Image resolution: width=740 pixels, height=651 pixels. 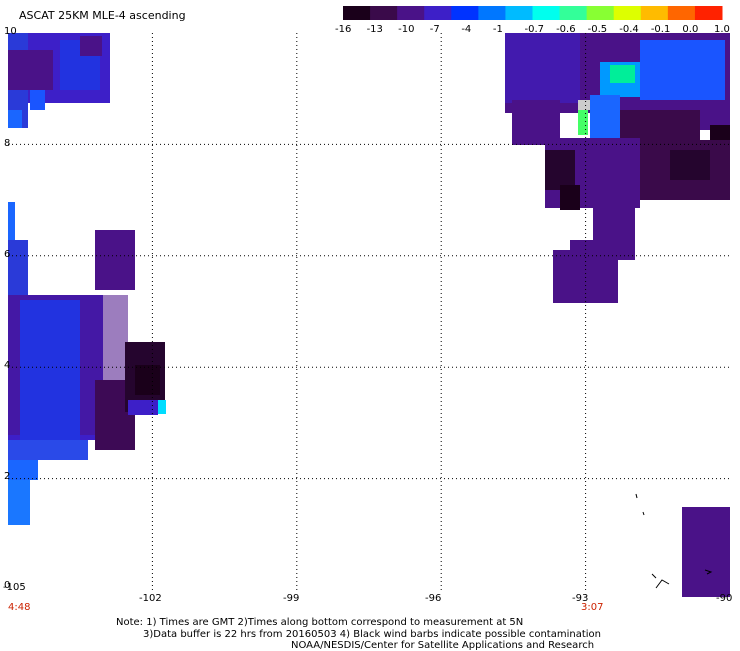 I want to click on x-tick-label: -102, so click(x=150, y=598).